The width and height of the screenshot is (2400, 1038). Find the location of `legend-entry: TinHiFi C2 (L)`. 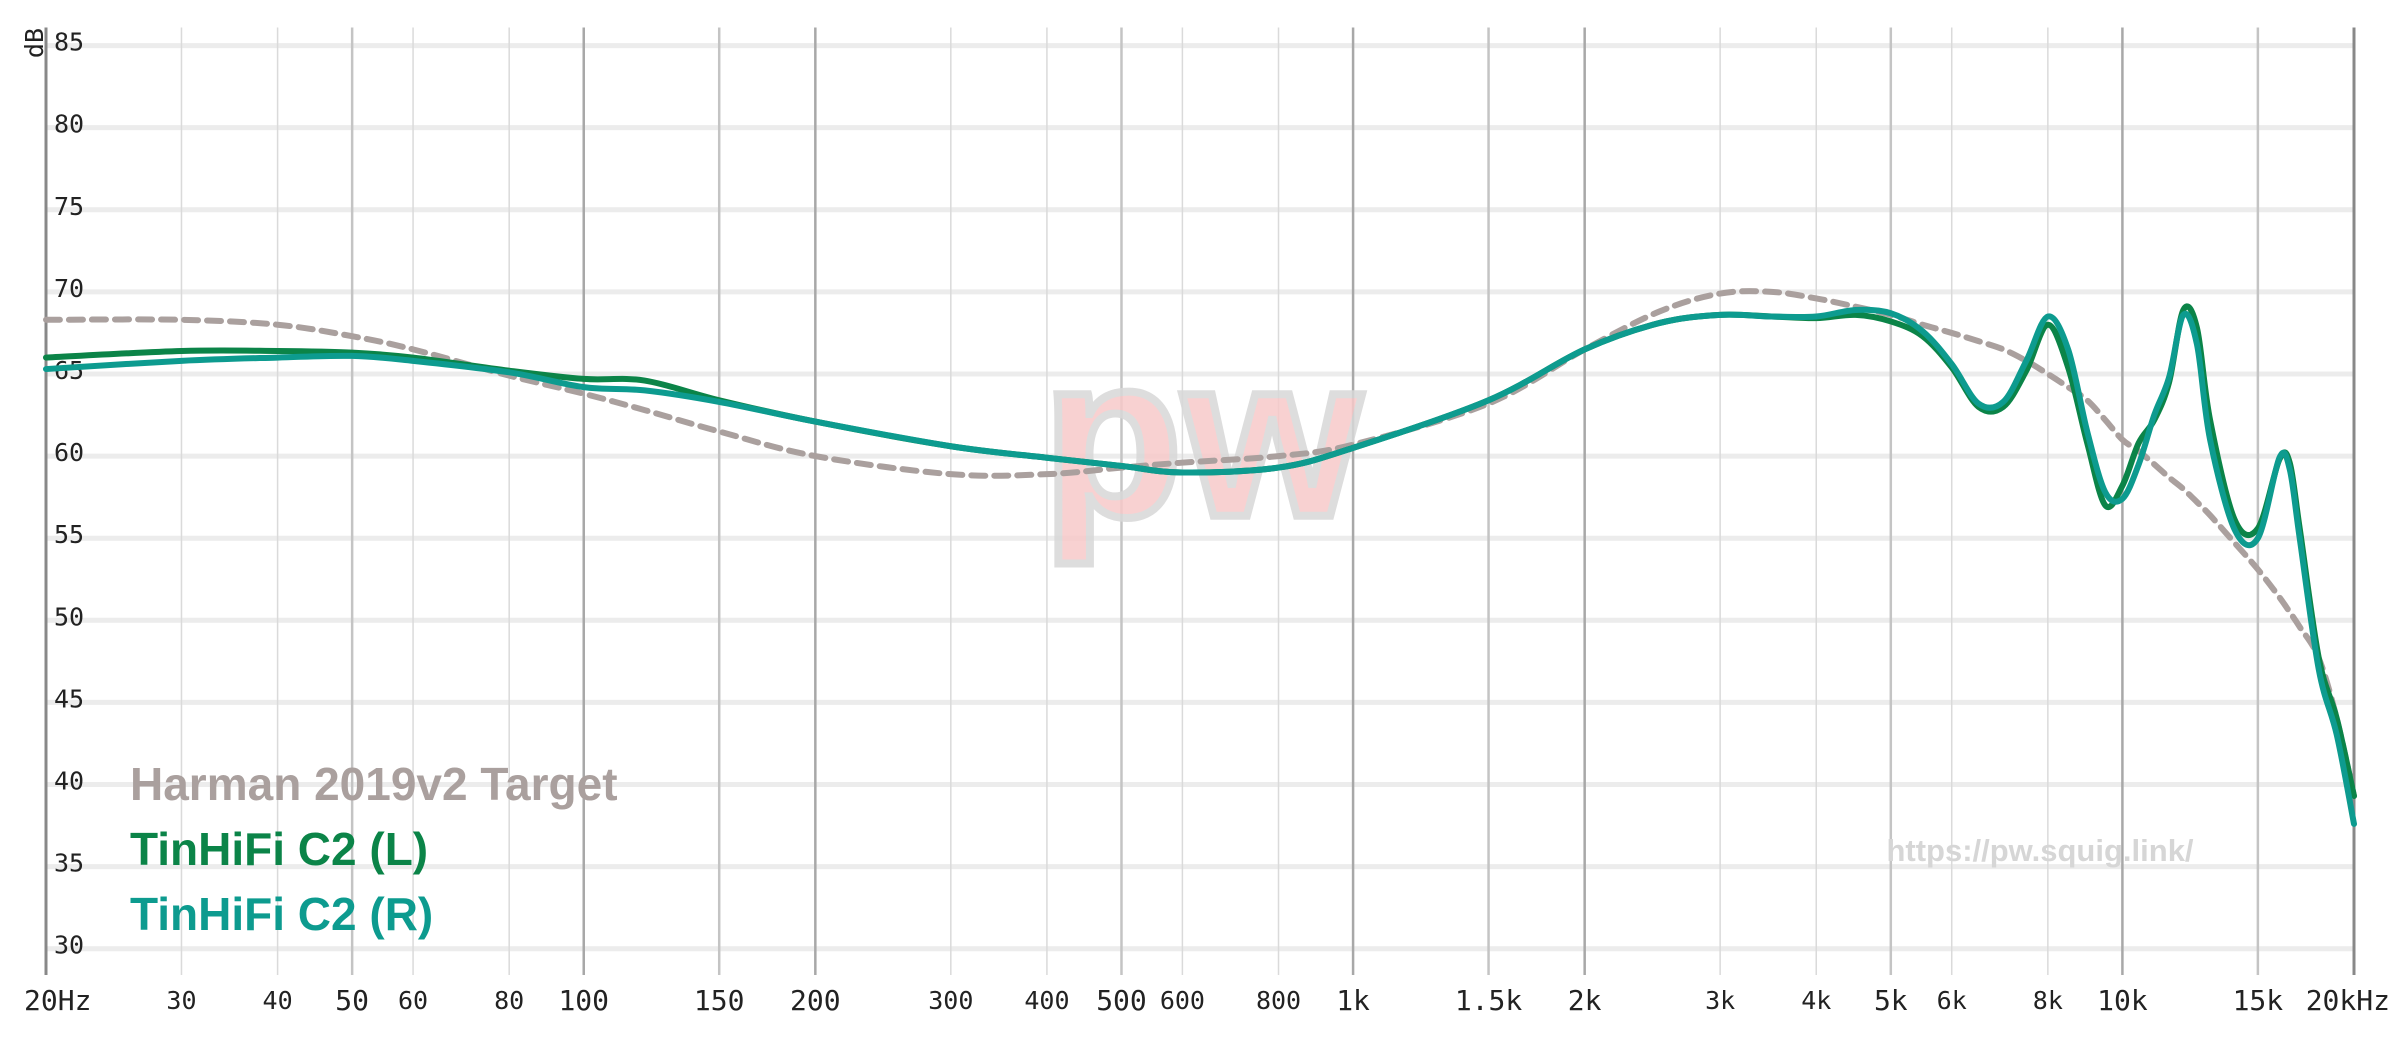

legend-entry: TinHiFi C2 (L) is located at coordinates (279, 849).